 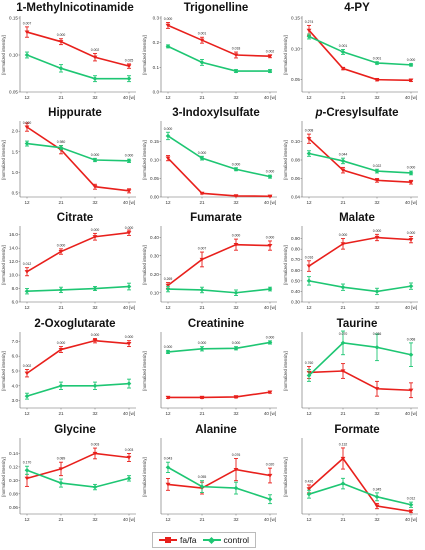 I want to click on chart-title: Trigonelline, so click(x=216, y=8).